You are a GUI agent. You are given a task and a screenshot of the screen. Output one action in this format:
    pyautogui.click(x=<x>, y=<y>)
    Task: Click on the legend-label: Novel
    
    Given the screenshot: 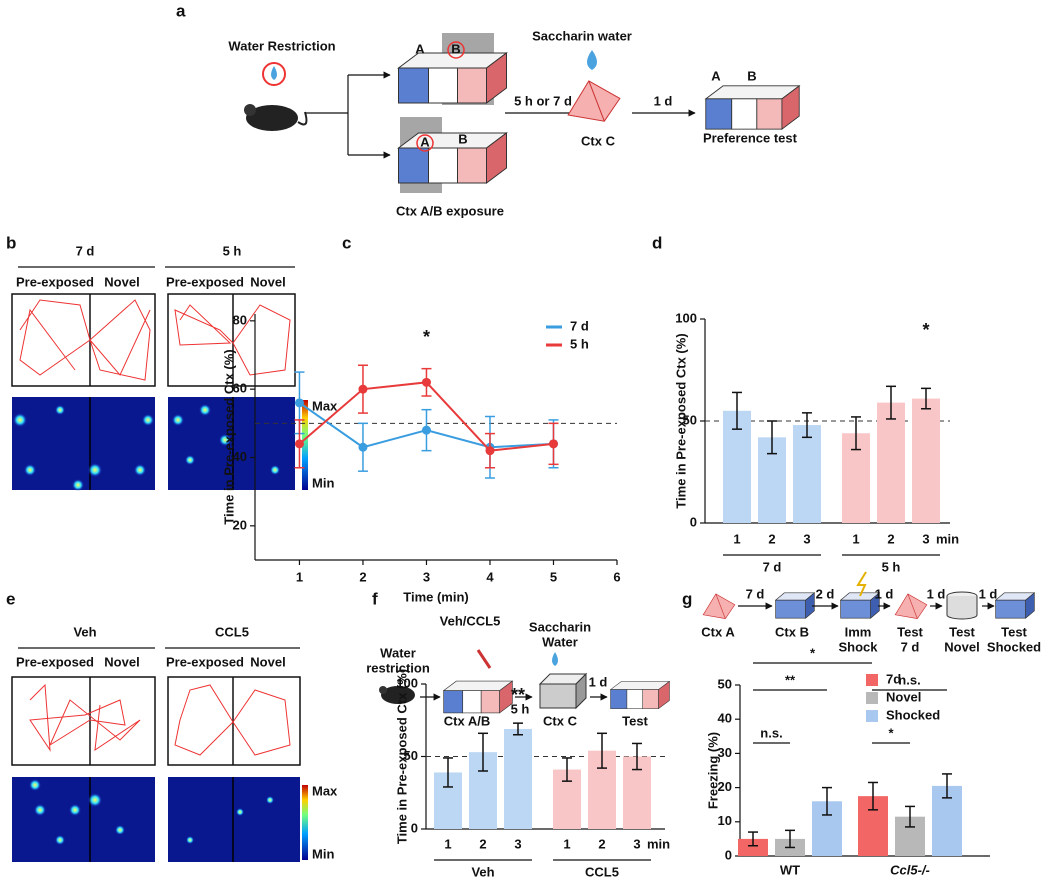 What is the action you would take?
    pyautogui.click(x=903, y=696)
    